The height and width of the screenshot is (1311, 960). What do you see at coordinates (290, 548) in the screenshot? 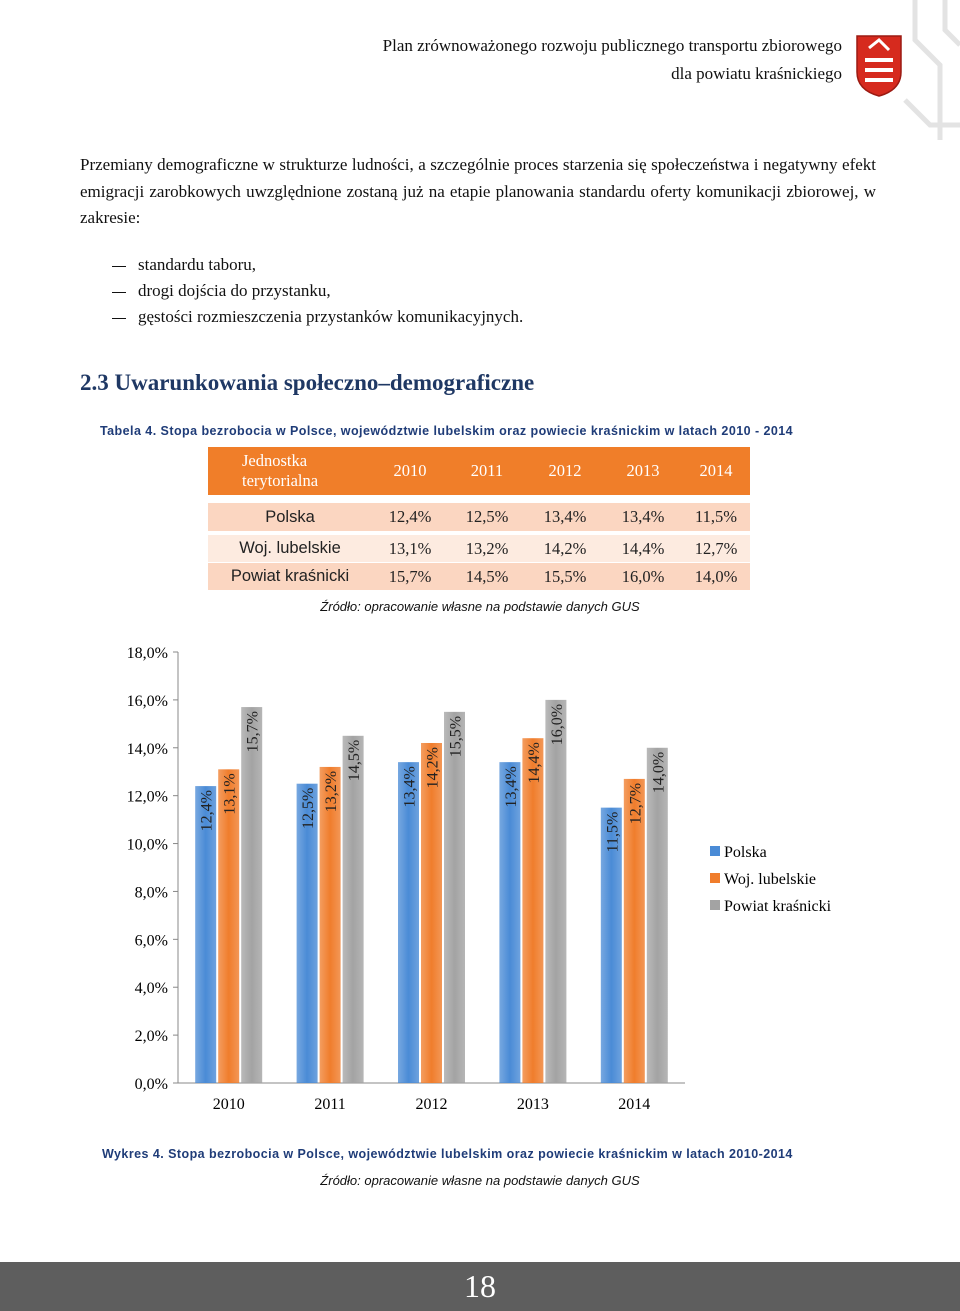
I see `table-cell: Woj. lubelskie` at bounding box center [290, 548].